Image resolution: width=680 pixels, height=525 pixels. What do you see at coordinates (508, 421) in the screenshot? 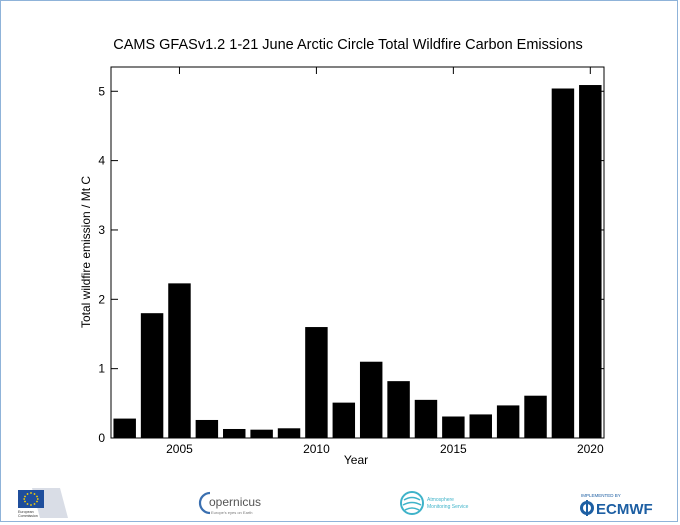
I see `bar-2017` at bounding box center [508, 421].